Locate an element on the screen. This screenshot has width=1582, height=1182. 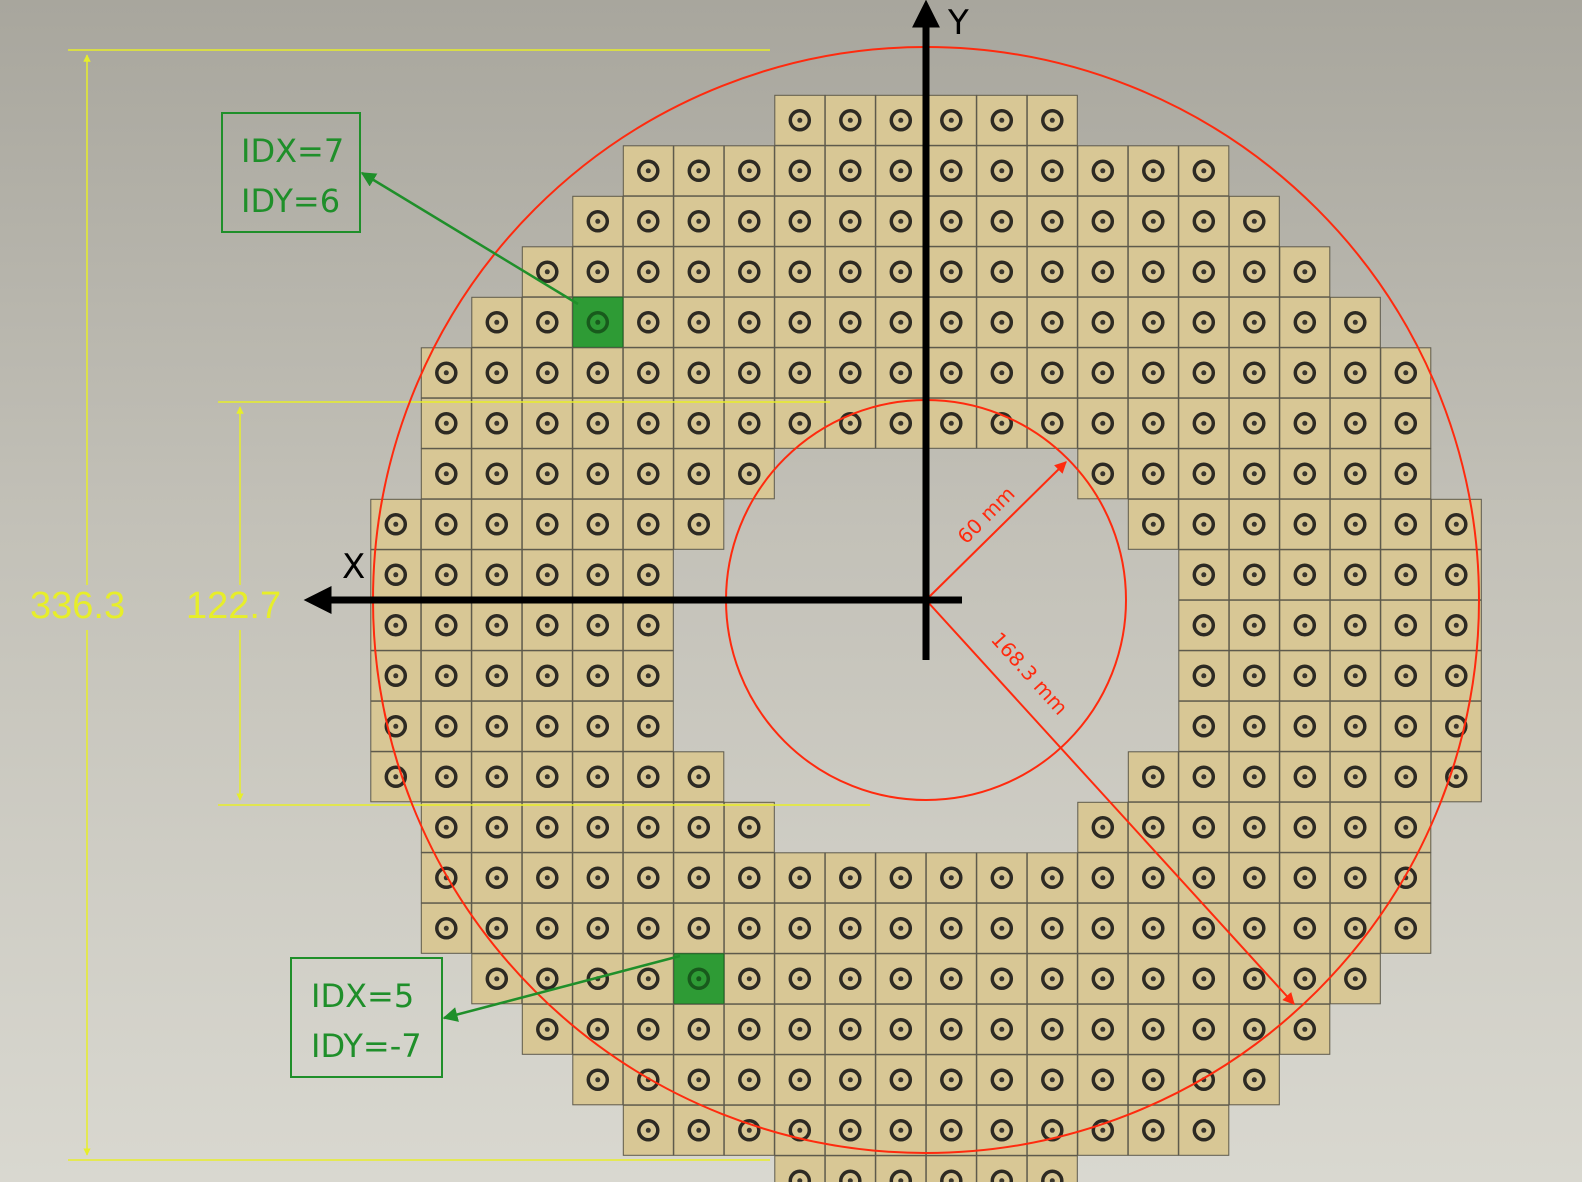
inner-radius-label: 60 mm is located at coordinates (986, 515).